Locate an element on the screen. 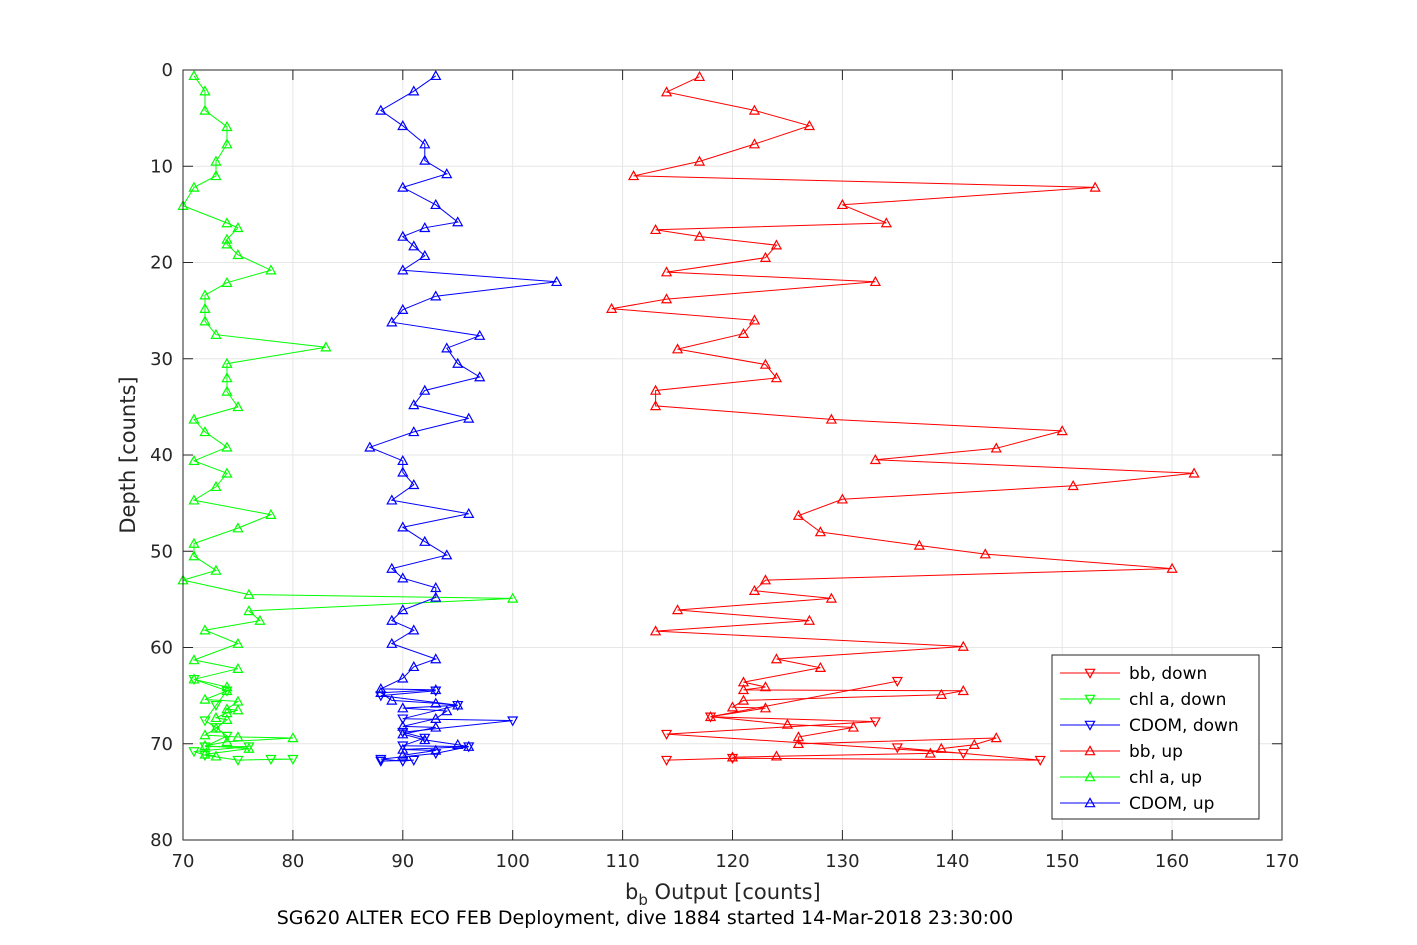 This screenshot has height=945, width=1417. x-tick-label: 70 is located at coordinates (183, 861).